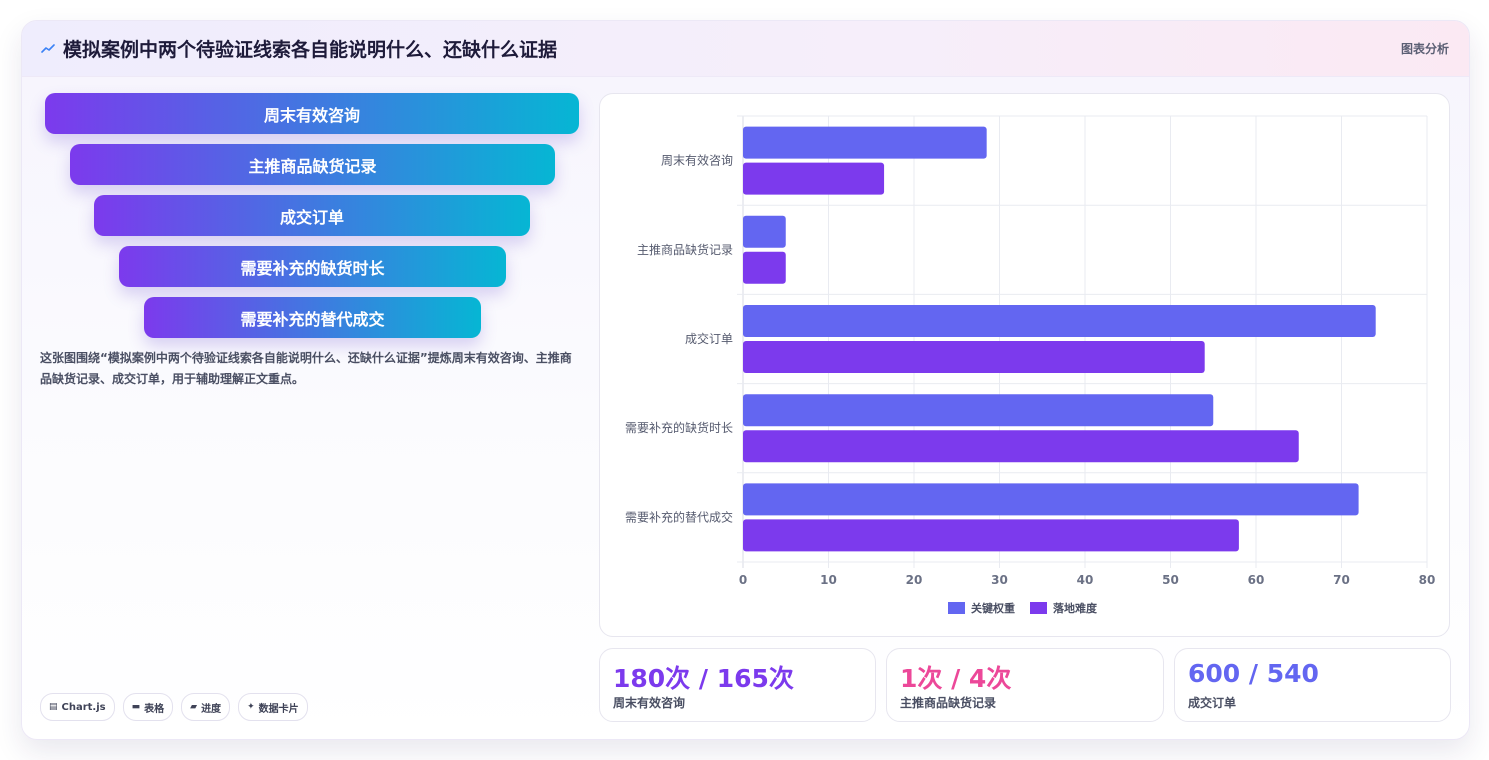 Image resolution: width=1489 pixels, height=760 pixels. I want to click on x-tick-label: 10, so click(828, 580).